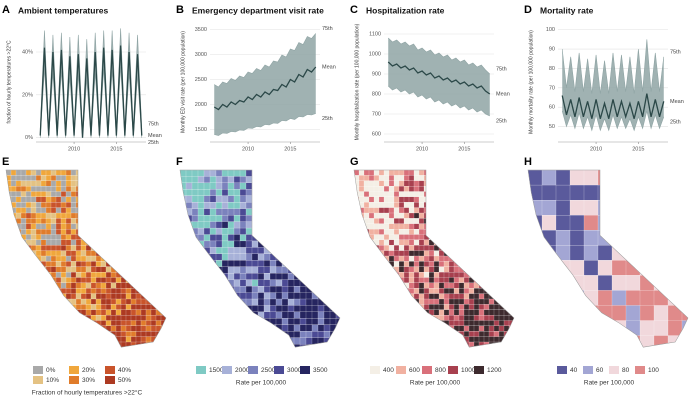 The width and height of the screenshot is (696, 402). I want to click on panel-label: F, so click(179, 162).